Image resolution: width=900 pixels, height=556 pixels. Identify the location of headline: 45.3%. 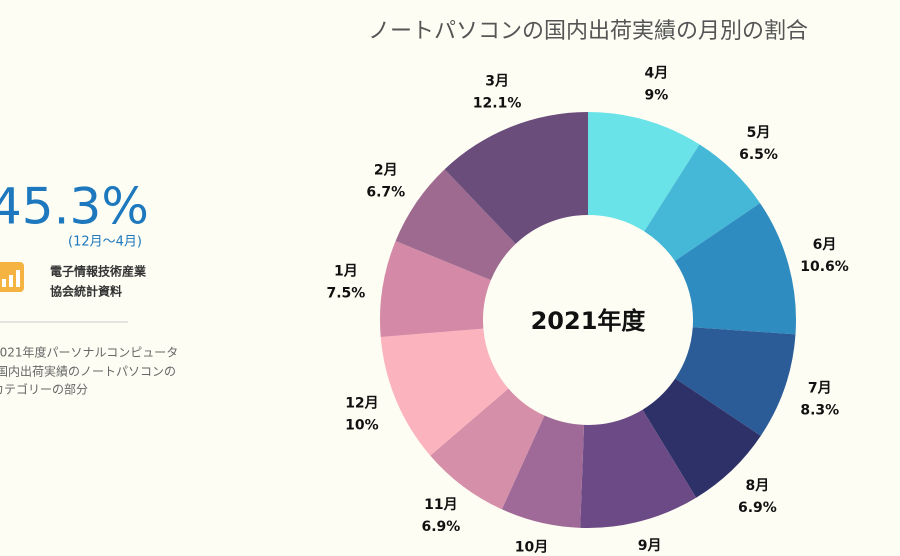
(74, 207).